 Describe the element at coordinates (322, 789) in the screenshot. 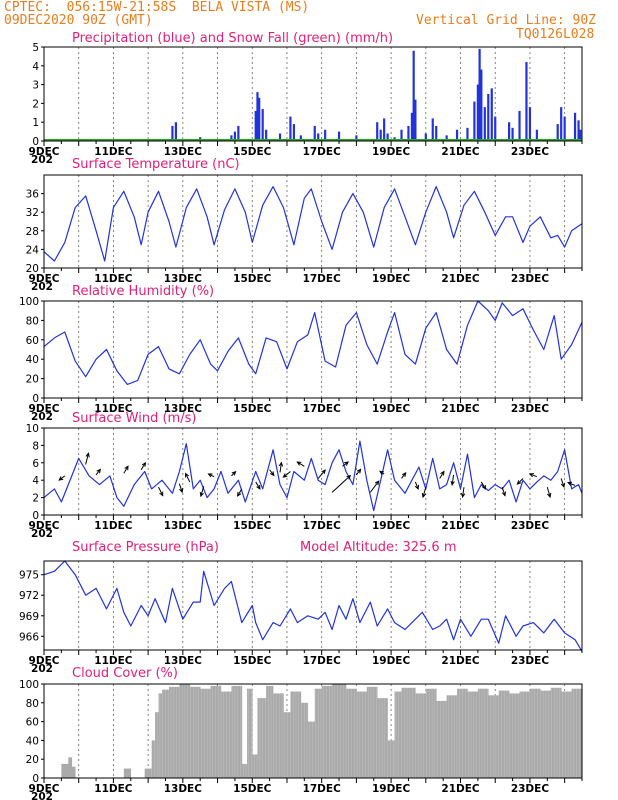

I see `cloud-xtick-label: 17DEC` at that location.